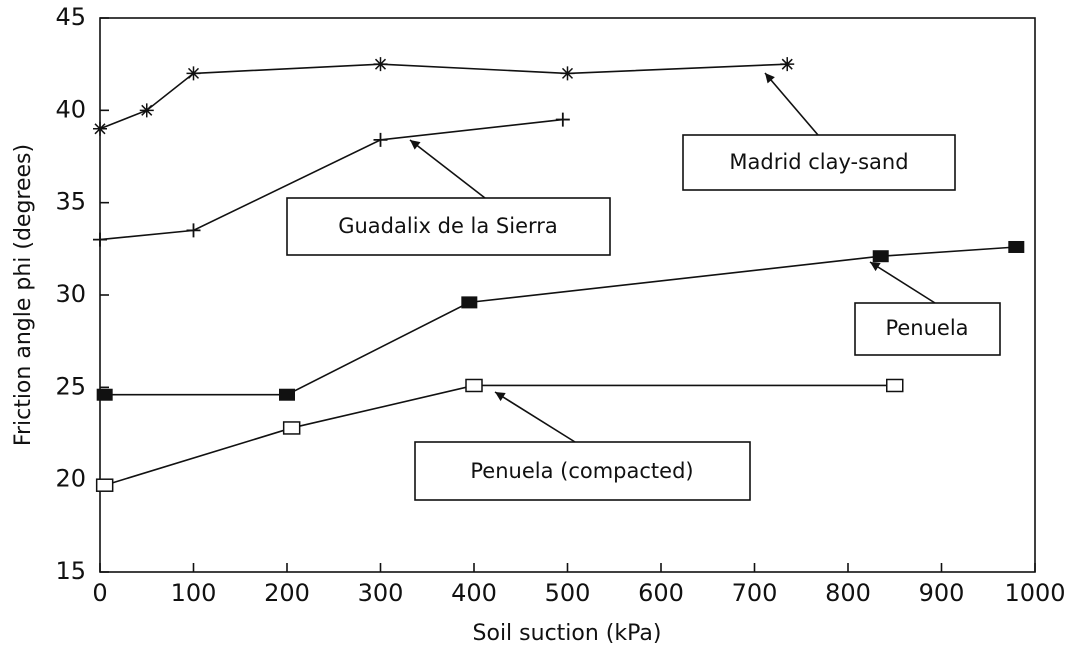 Image resolution: width=1080 pixels, height=650 pixels. What do you see at coordinates (755, 593) in the screenshot?
I see `x-tick-label: 700` at bounding box center [755, 593].